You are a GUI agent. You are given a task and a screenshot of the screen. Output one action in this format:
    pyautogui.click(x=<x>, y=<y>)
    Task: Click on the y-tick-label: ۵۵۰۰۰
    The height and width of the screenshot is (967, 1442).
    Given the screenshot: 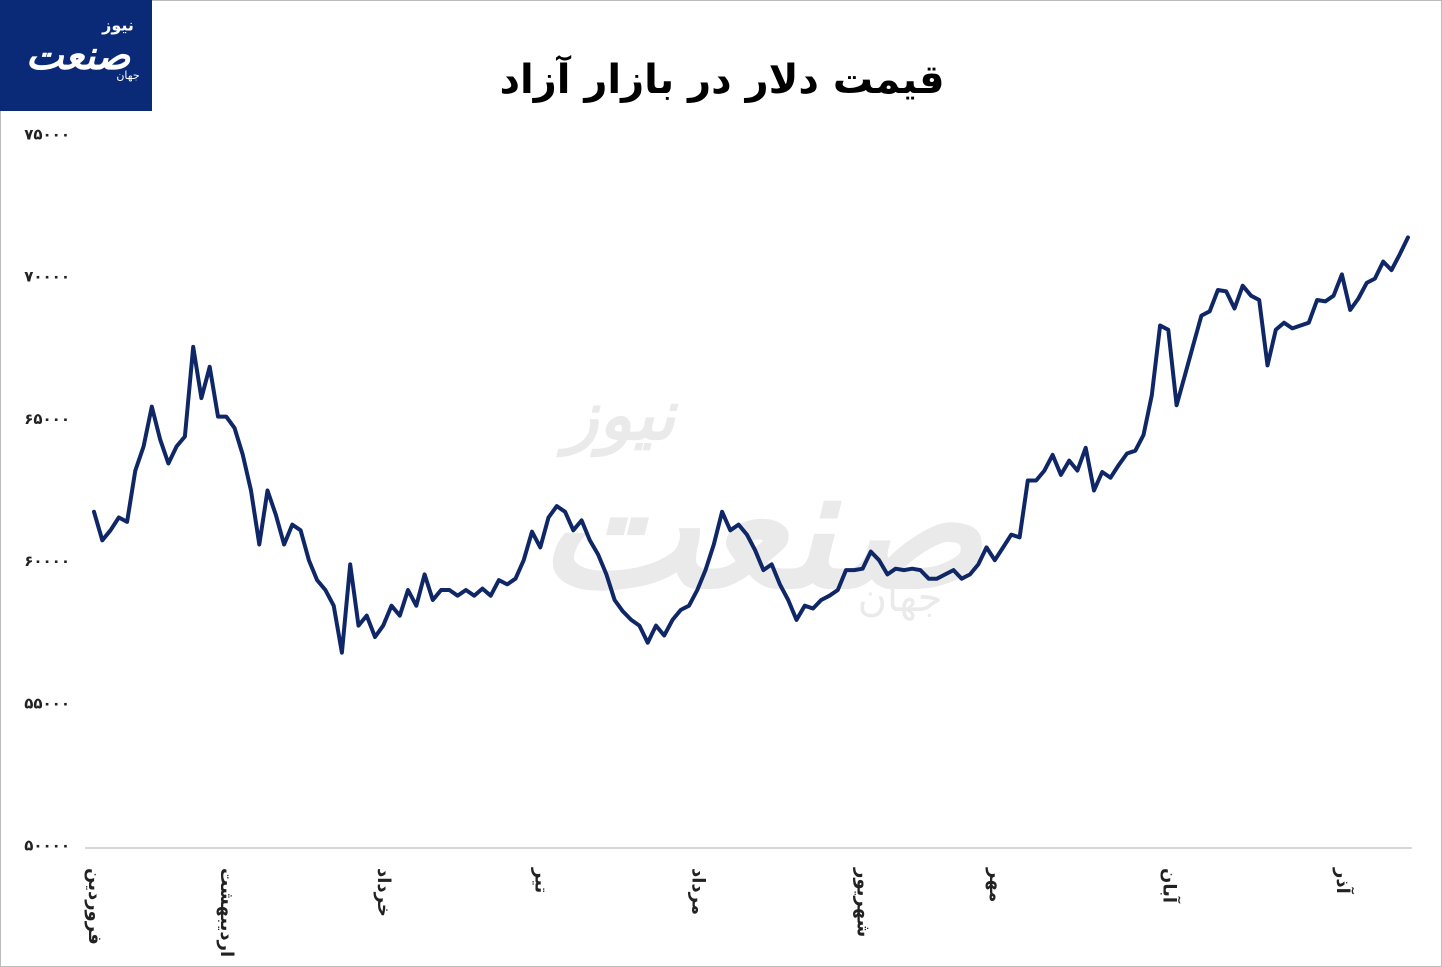 What is the action you would take?
    pyautogui.click(x=47, y=703)
    